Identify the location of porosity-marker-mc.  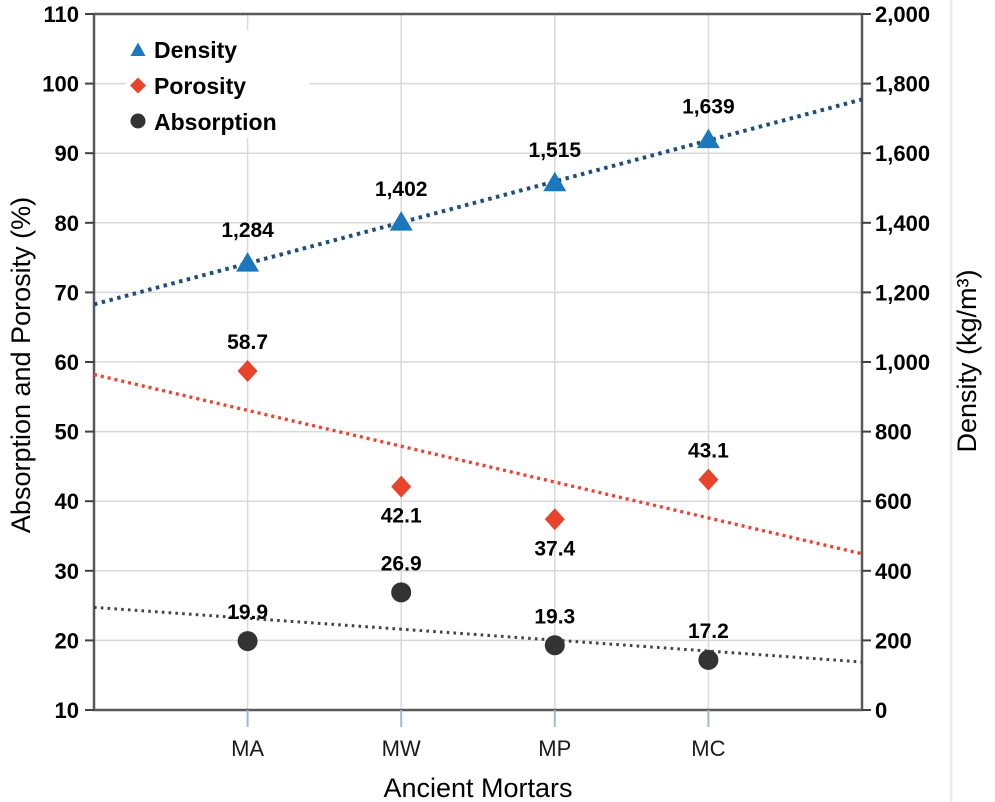
(708, 479).